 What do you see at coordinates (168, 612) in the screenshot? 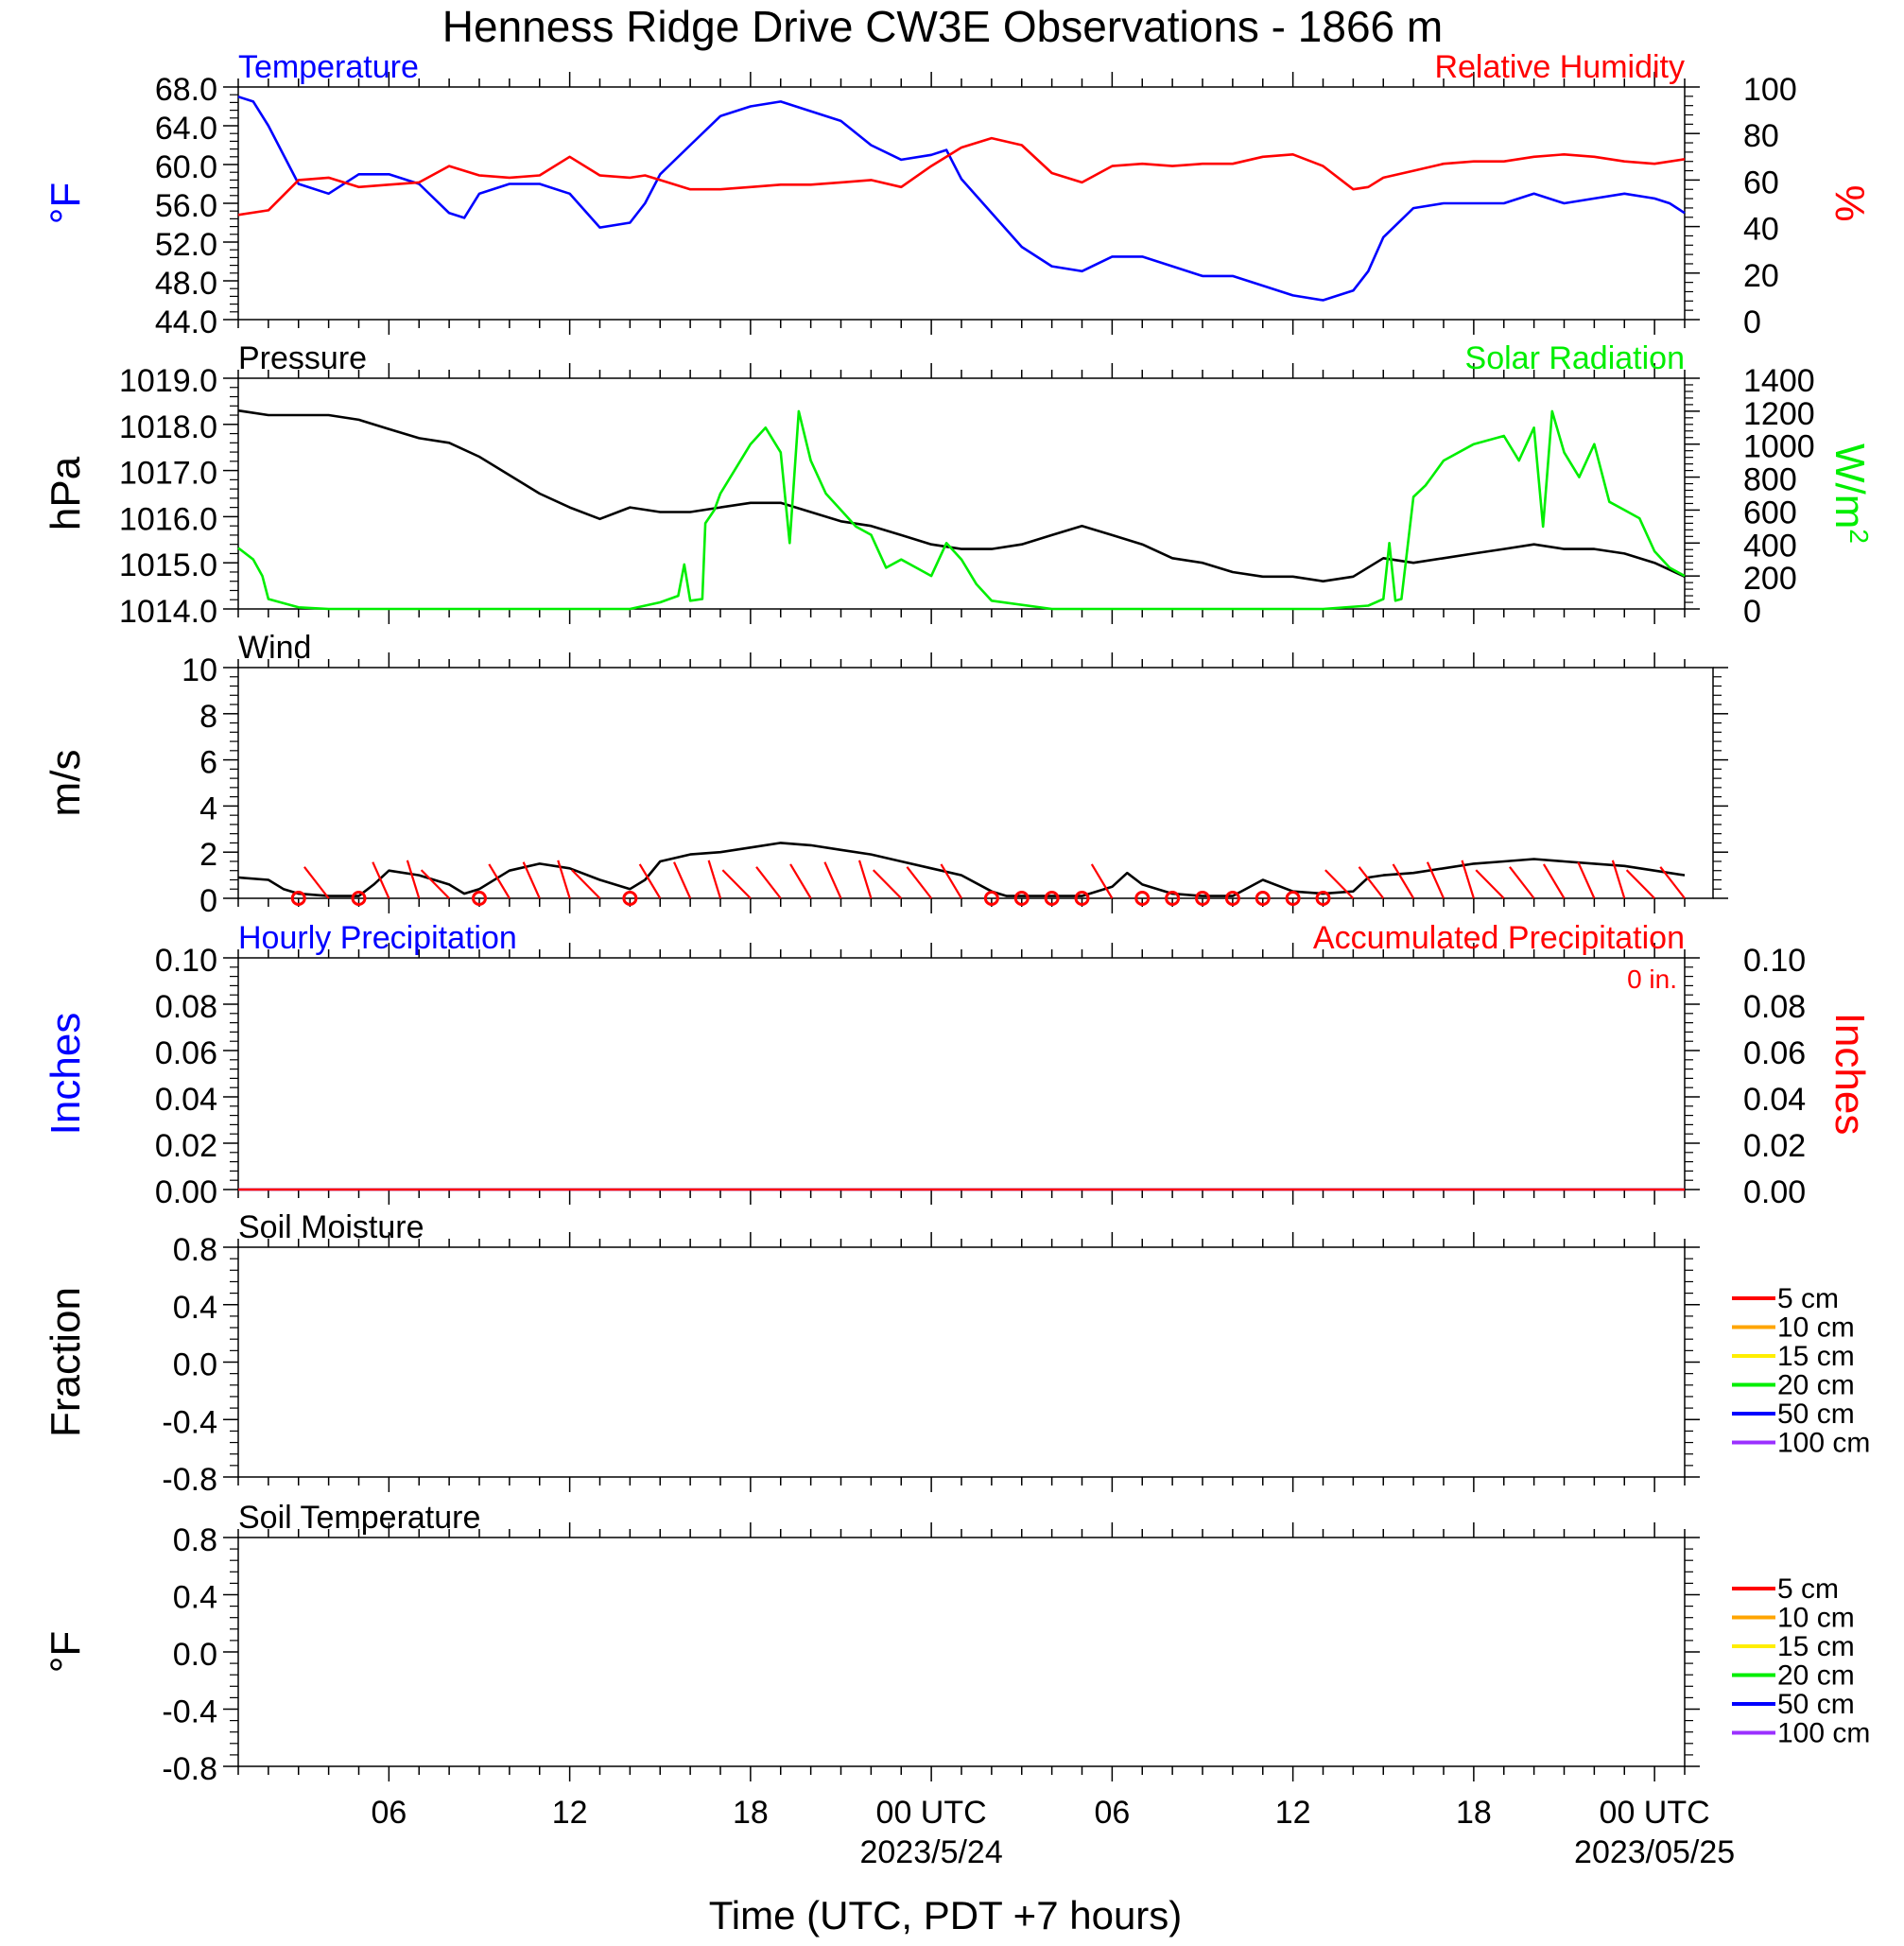
I see `y-tick-label-left: 1014.0` at bounding box center [168, 612].